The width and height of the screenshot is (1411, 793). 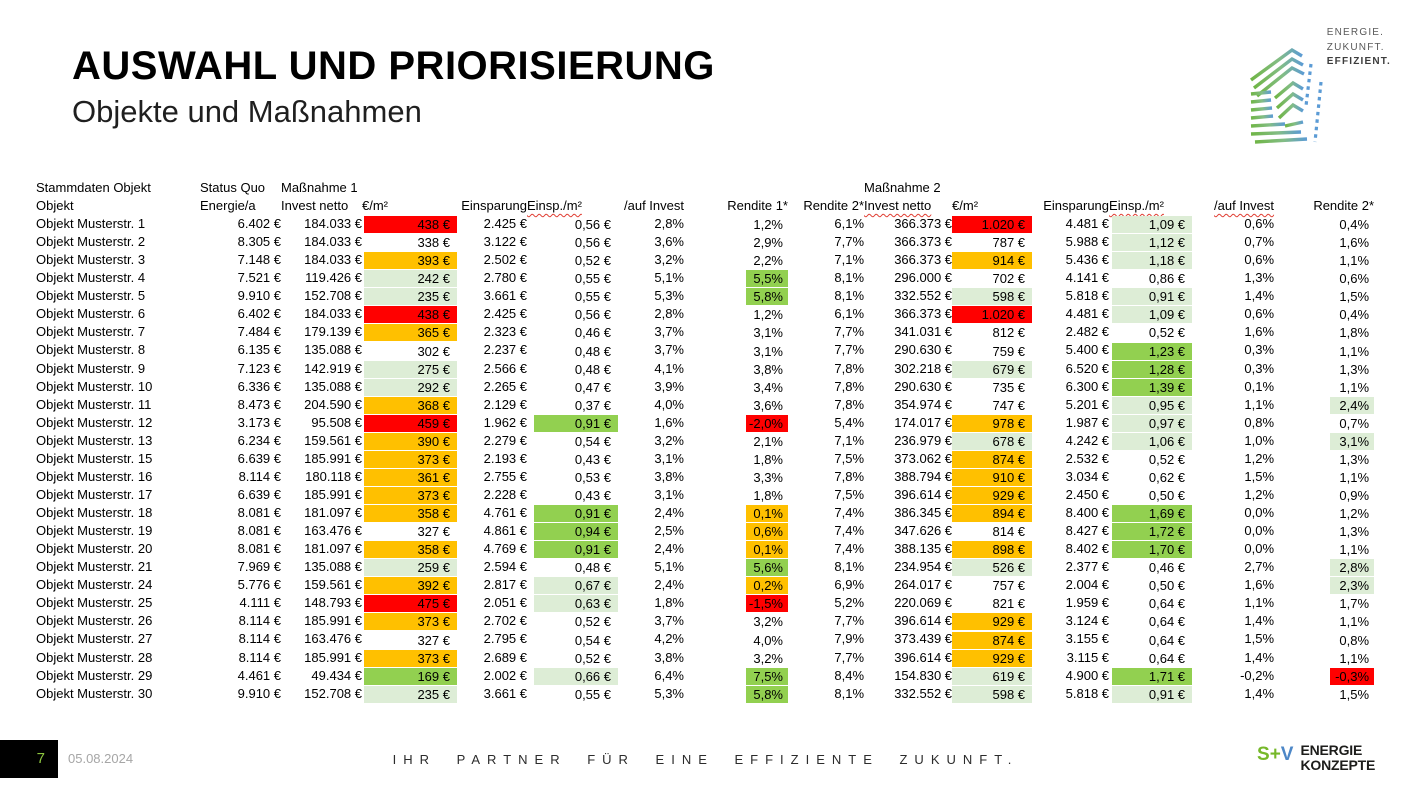 I want to click on value-box: 393 €, so click(x=410, y=261).